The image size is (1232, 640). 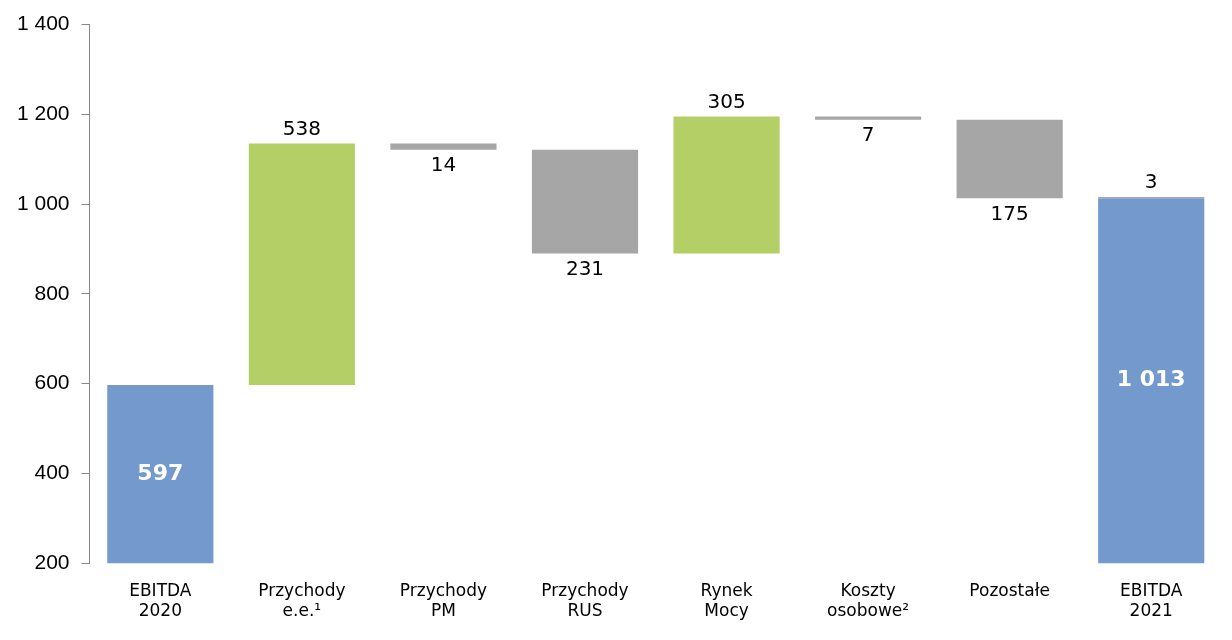 What do you see at coordinates (1151, 181) in the screenshot?
I see `data-label: 3` at bounding box center [1151, 181].